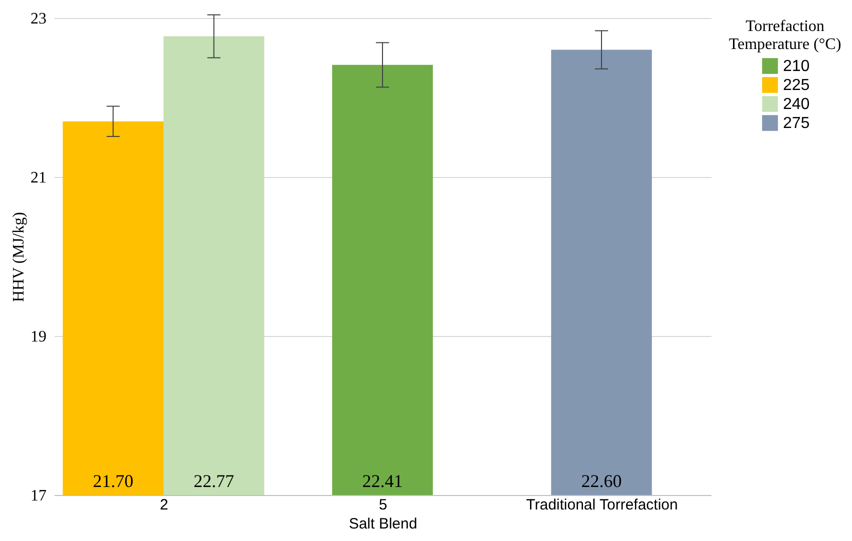 This screenshot has width=852, height=541. I want to click on y-tick-label: 17, so click(38, 496).